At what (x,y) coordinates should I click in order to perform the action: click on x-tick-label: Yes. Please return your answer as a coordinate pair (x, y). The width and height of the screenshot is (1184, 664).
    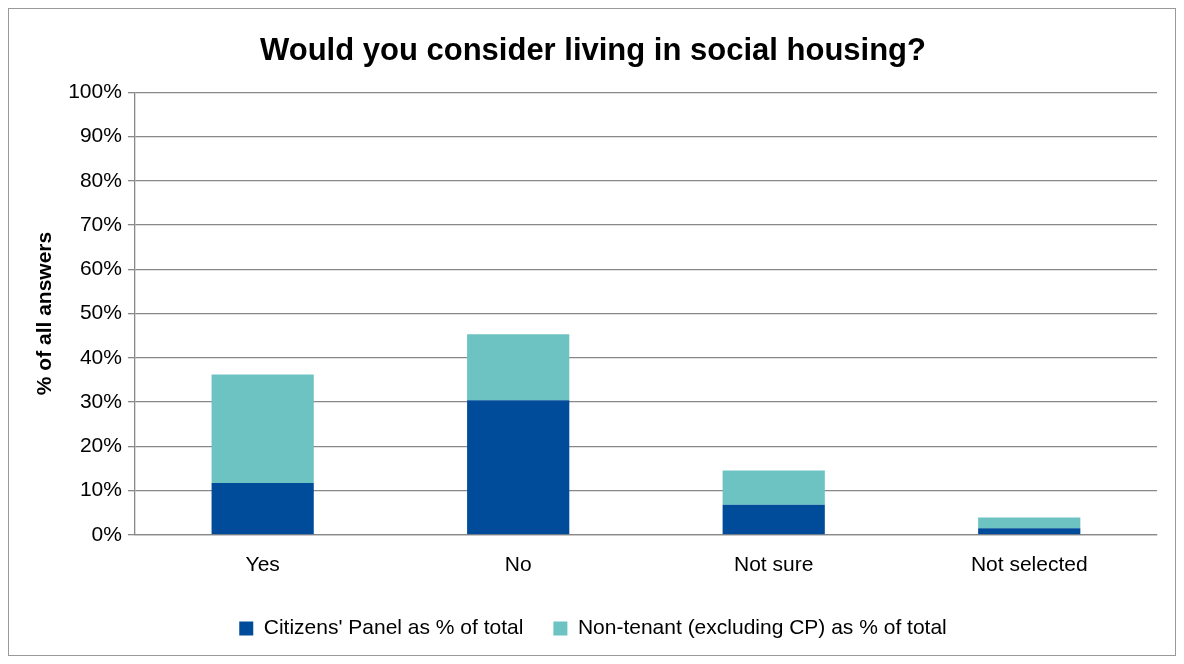
    Looking at the image, I should click on (262, 564).